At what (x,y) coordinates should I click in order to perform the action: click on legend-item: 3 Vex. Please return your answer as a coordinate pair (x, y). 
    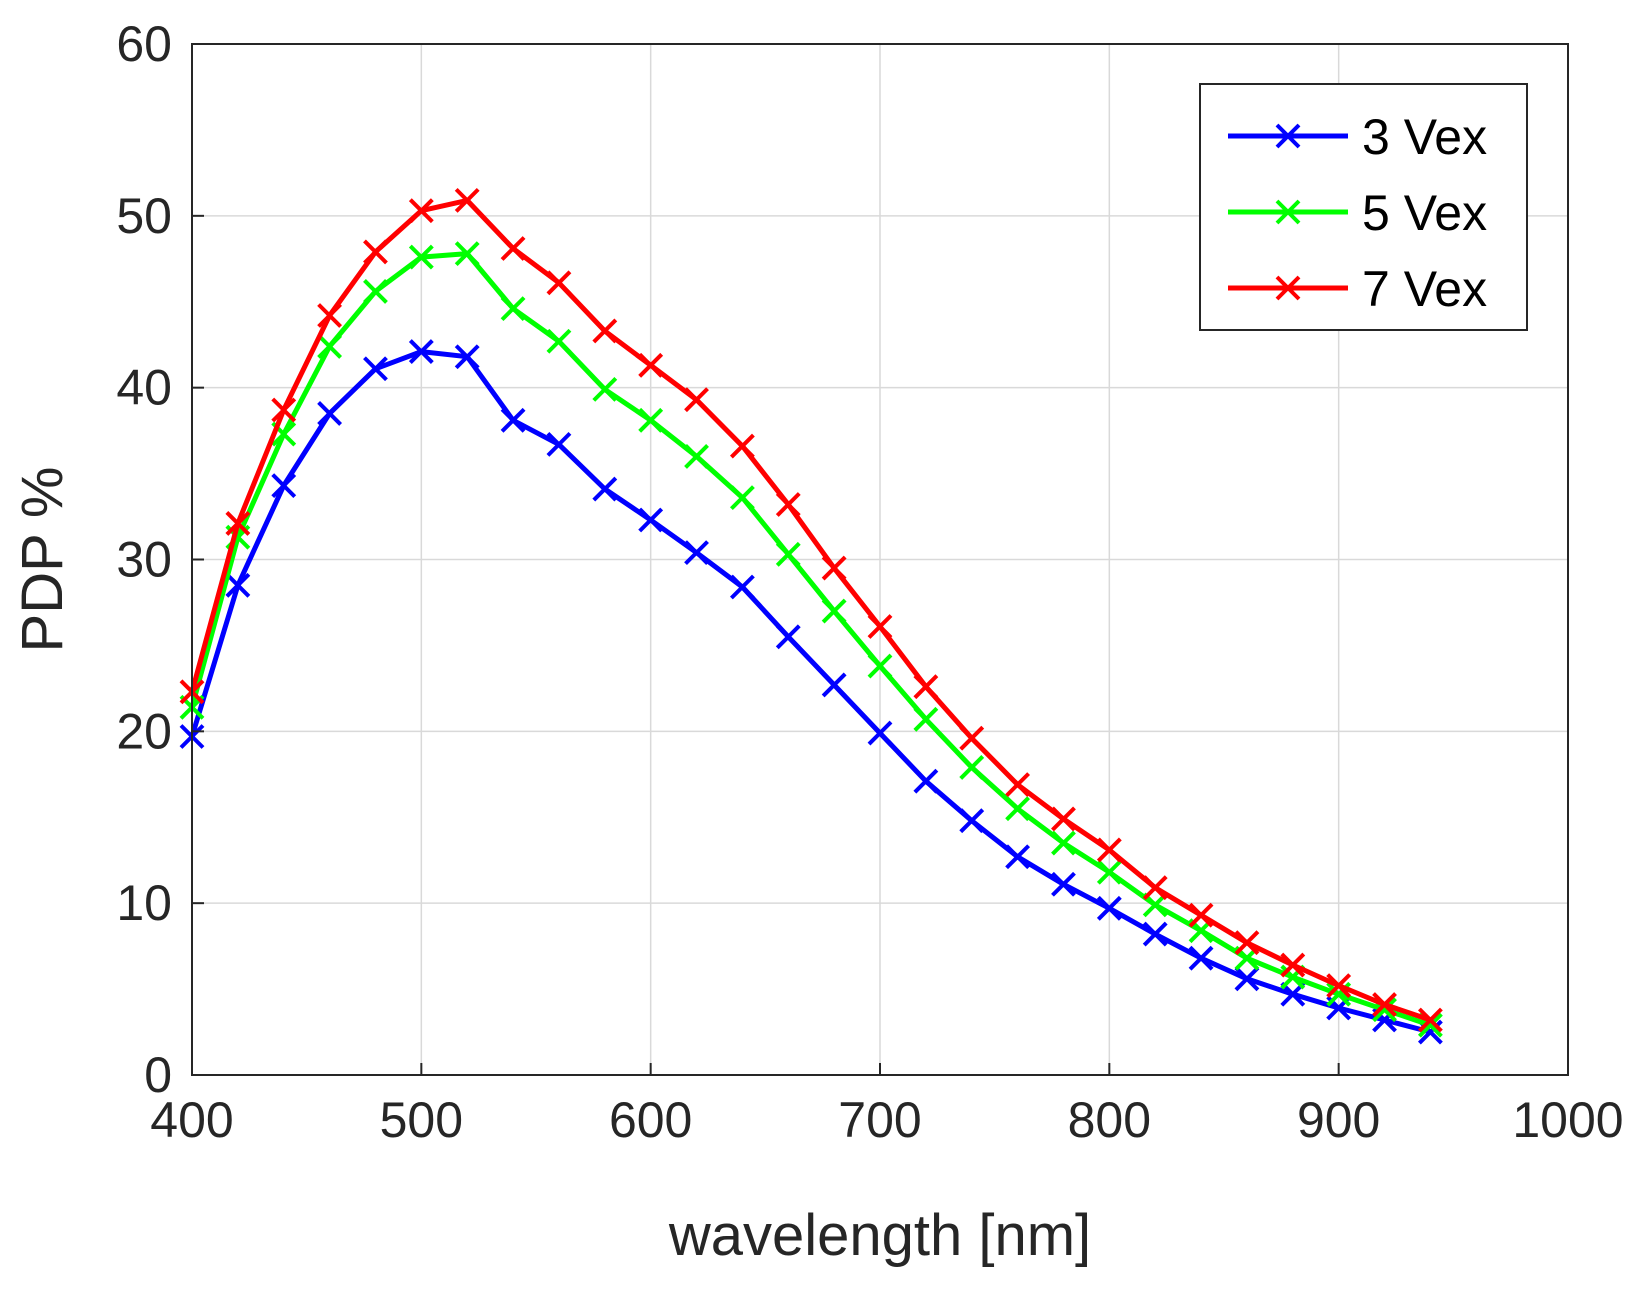
    Looking at the image, I should click on (1357, 137).